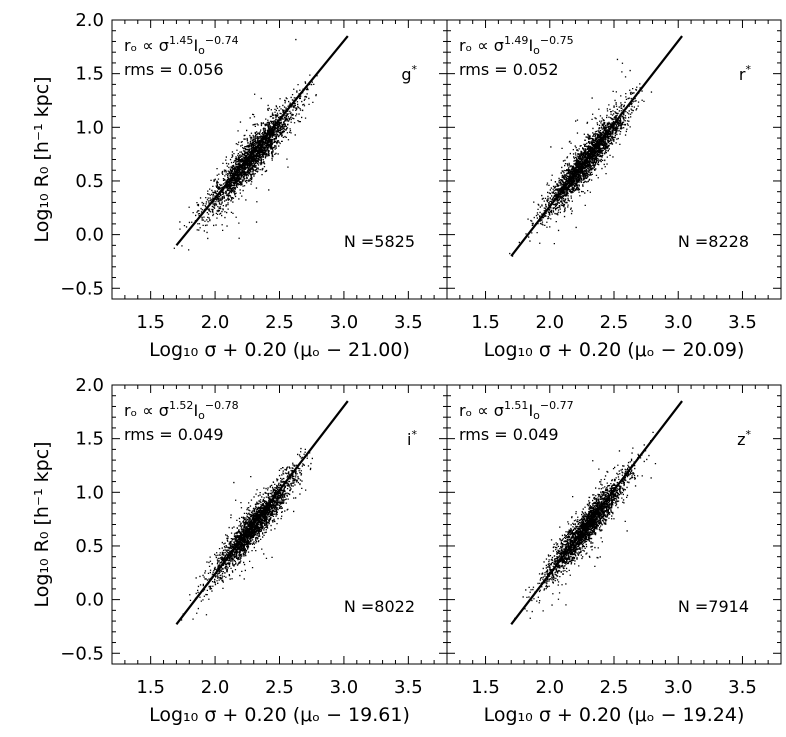 The width and height of the screenshot is (786, 737). What do you see at coordinates (745, 73) in the screenshot?
I see `band-label: r*` at bounding box center [745, 73].